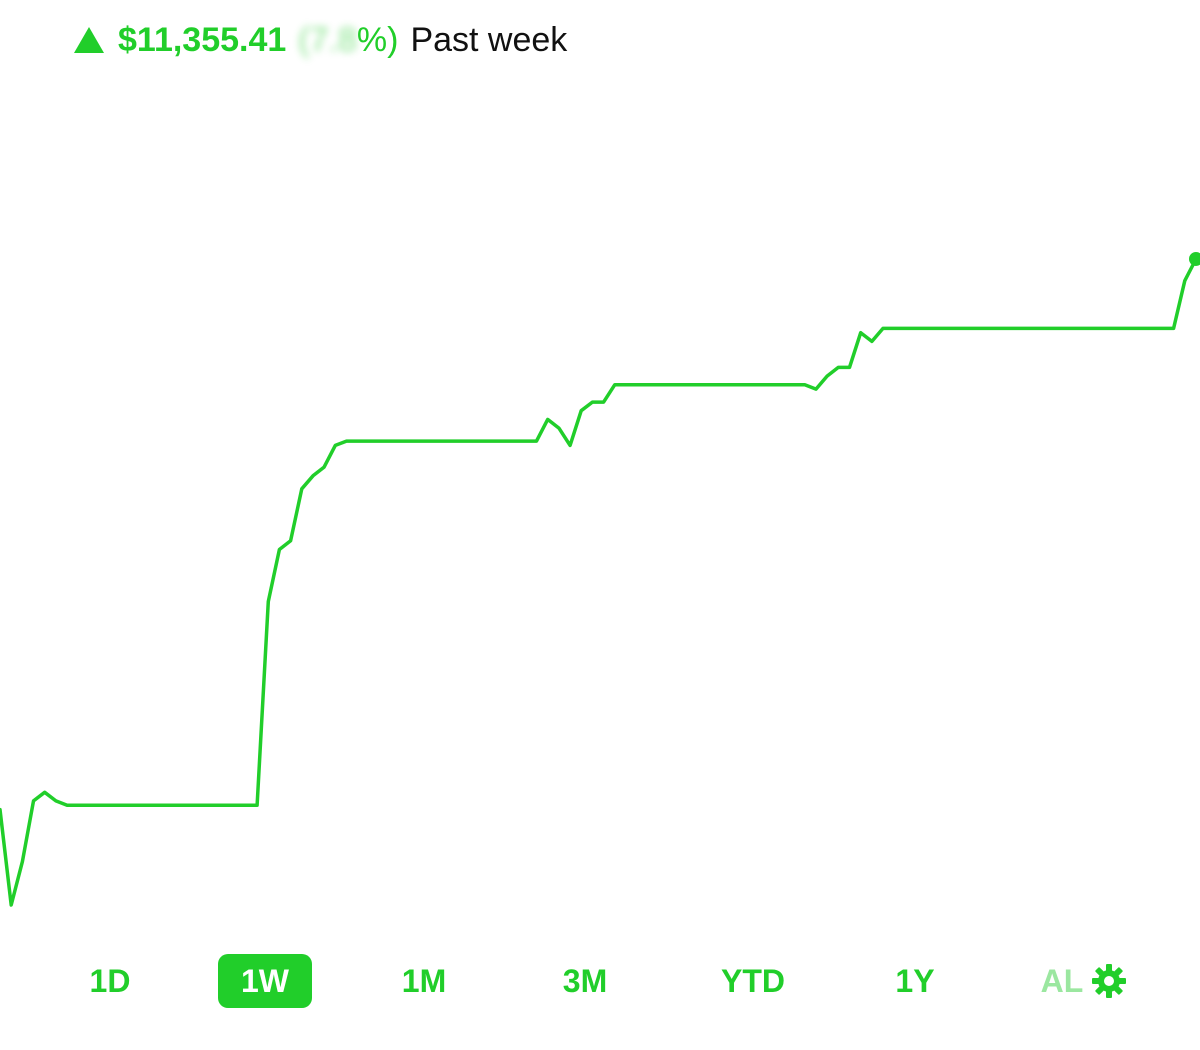 The height and width of the screenshot is (1050, 1200). Describe the element at coordinates (489, 39) in the screenshot. I see `period-label: Past week` at that location.